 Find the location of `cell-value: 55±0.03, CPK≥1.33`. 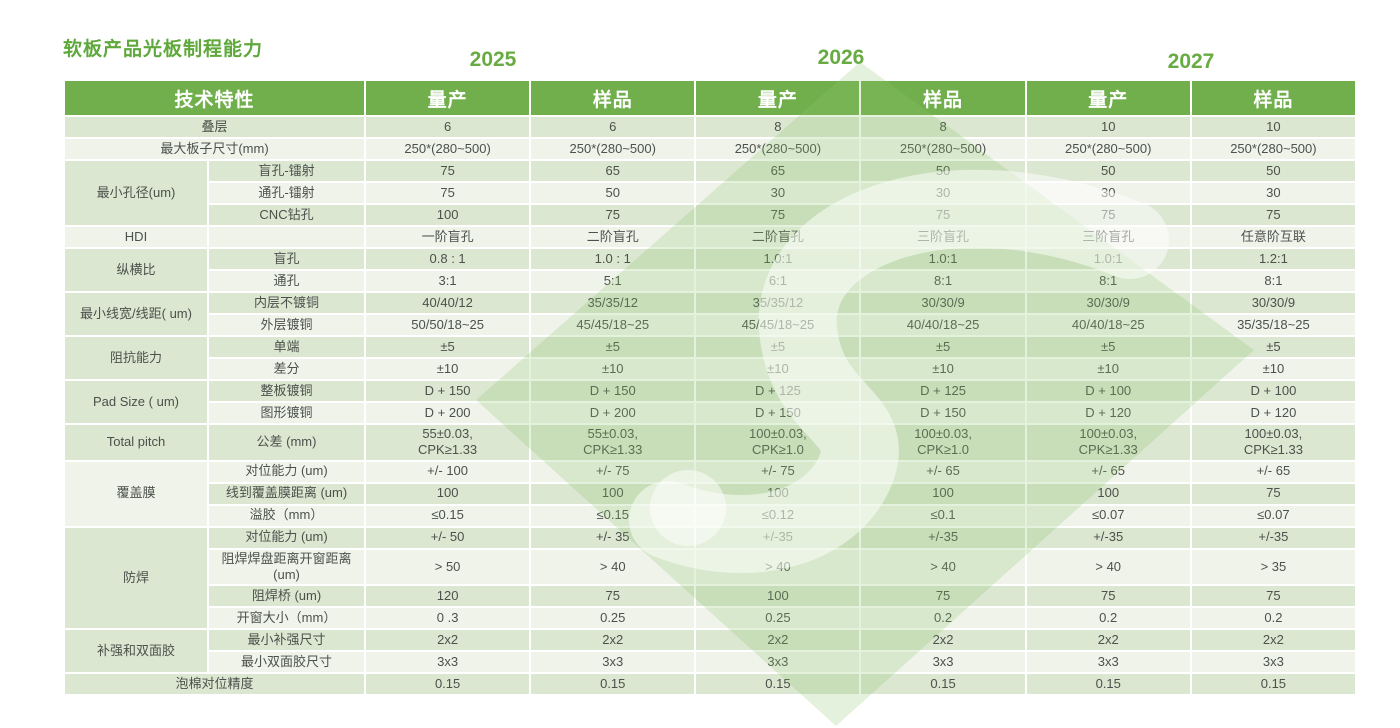

cell-value: 55±0.03, CPK≥1.33 is located at coordinates (613, 442).